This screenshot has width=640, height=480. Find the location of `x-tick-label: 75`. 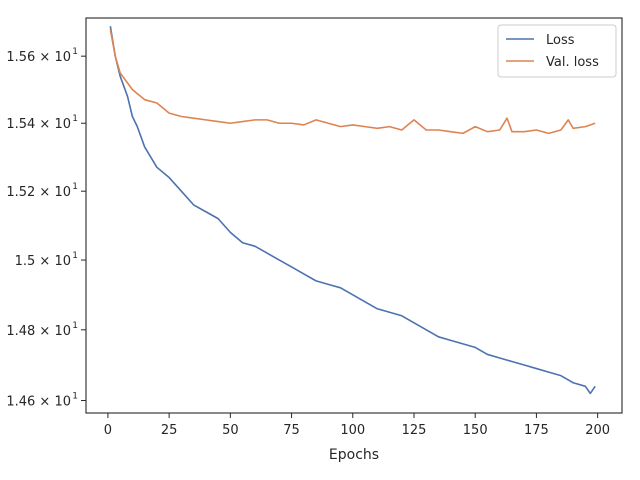

x-tick-label: 75 is located at coordinates (291, 430).